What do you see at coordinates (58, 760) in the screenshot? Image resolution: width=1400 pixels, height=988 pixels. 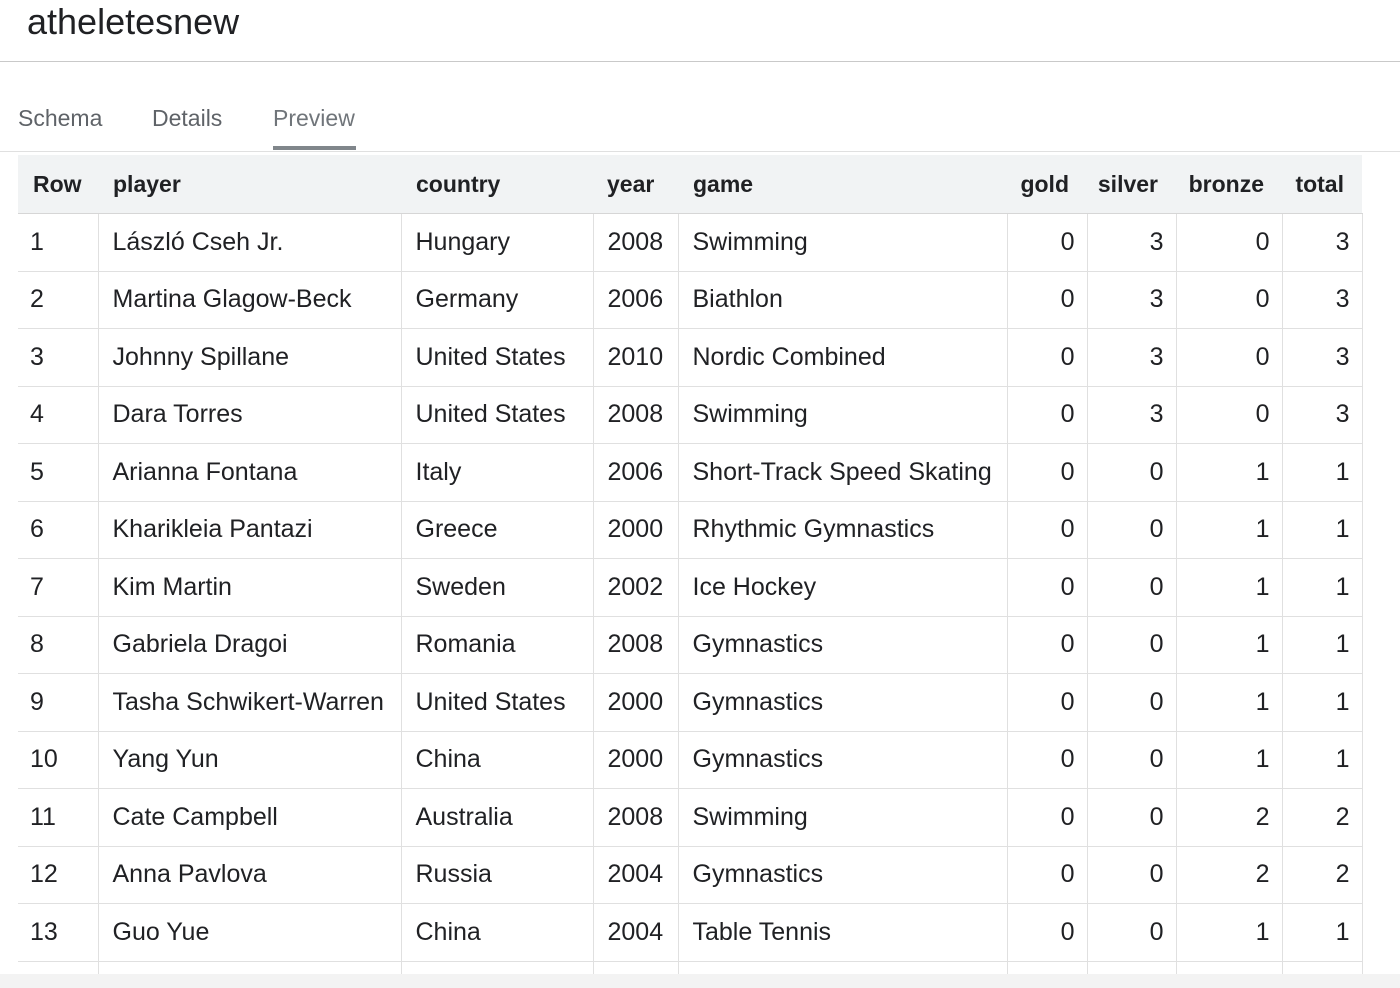 I see `cell-row-number: 10` at bounding box center [58, 760].